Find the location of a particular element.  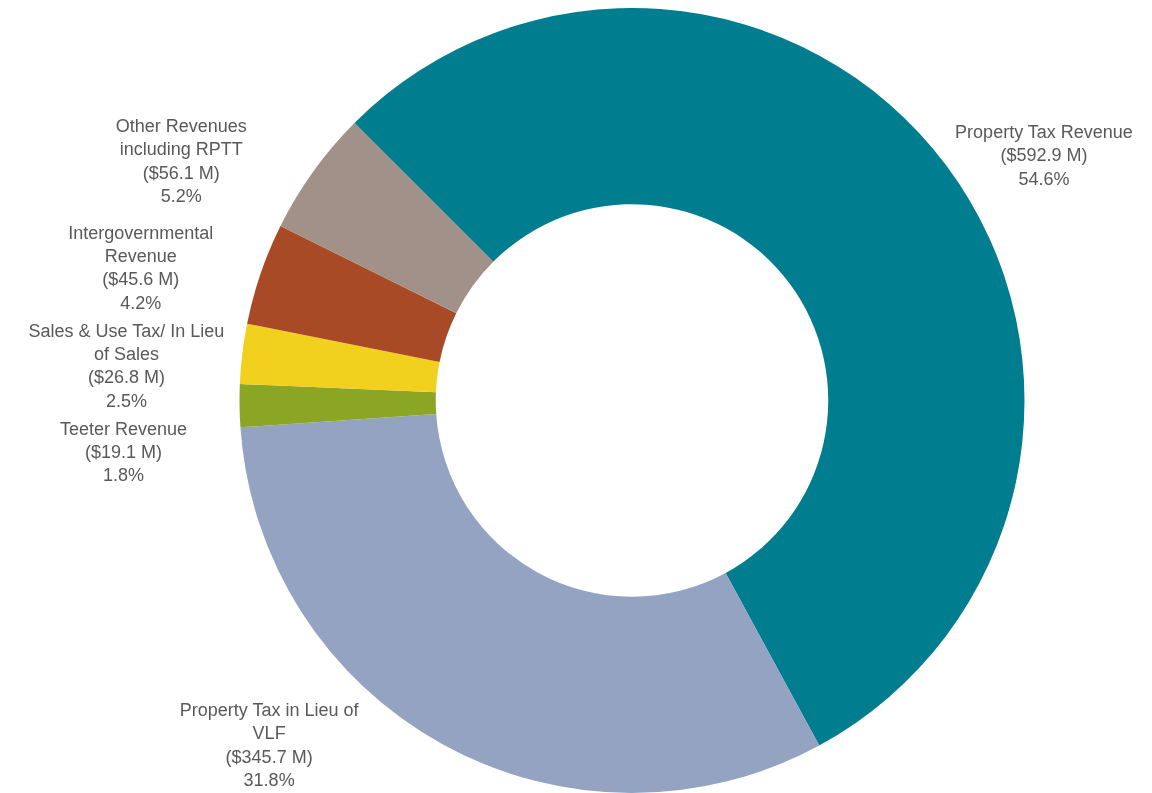

data-label: ($345.7 M) 31.8% is located at coordinates (269, 769).